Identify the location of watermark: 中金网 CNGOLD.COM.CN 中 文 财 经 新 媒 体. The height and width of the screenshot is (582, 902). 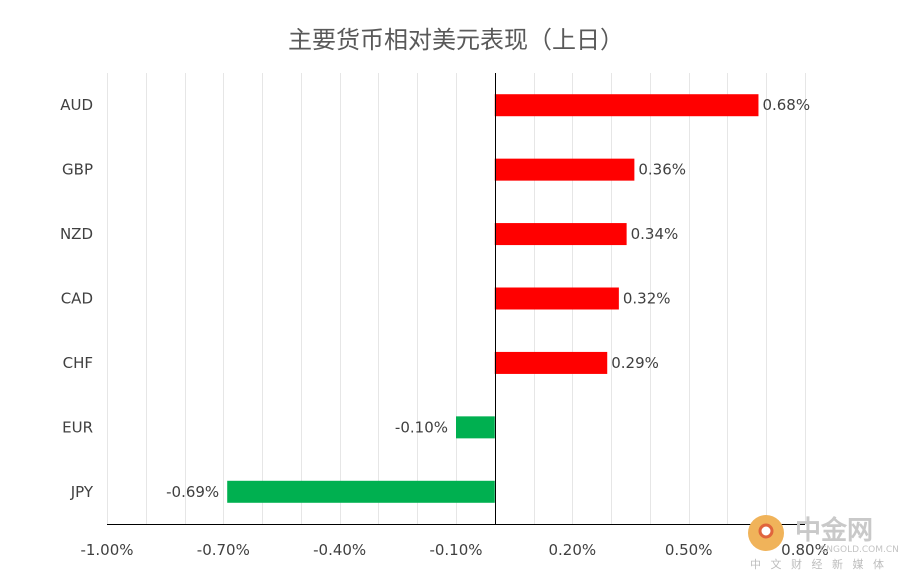
(823, 543).